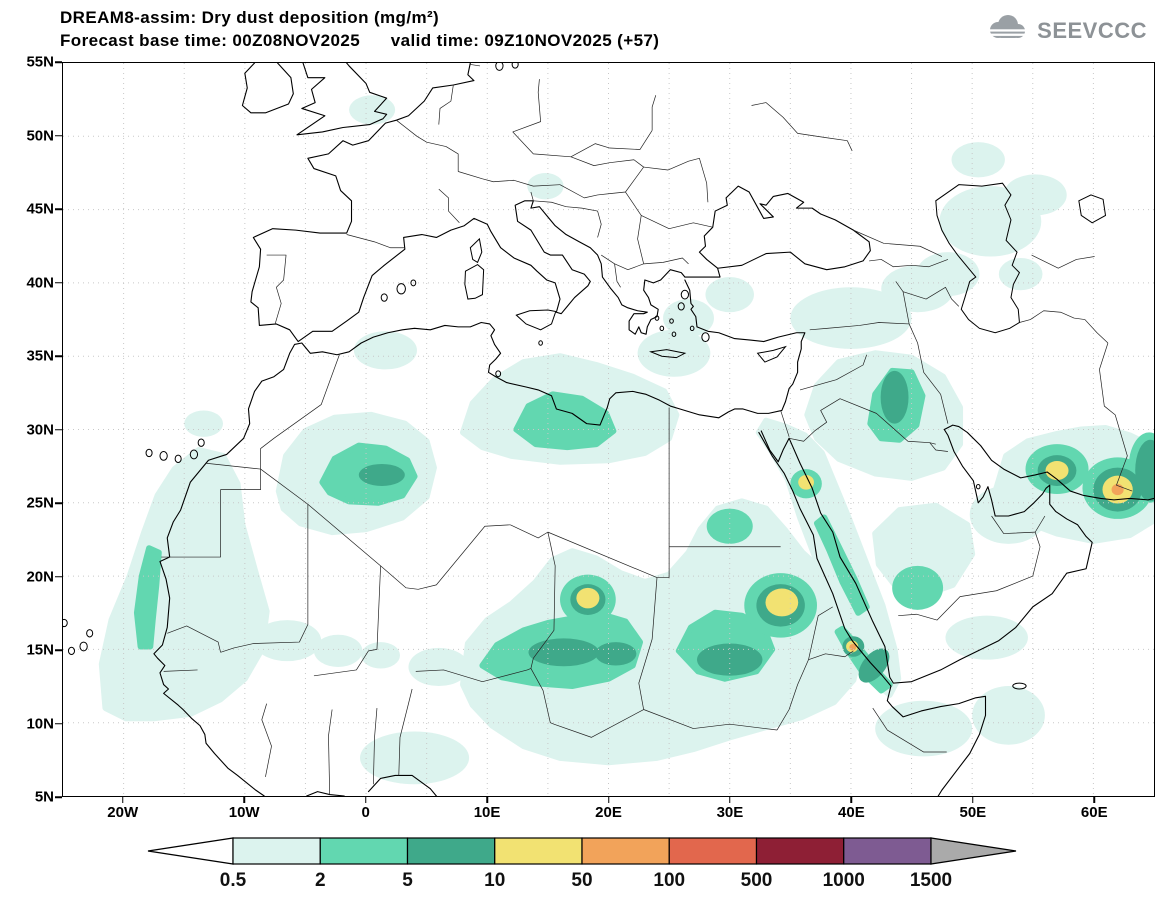 The image size is (1165, 907). Describe the element at coordinates (233, 880) in the screenshot. I see `colorbar-label: 0.5` at that location.